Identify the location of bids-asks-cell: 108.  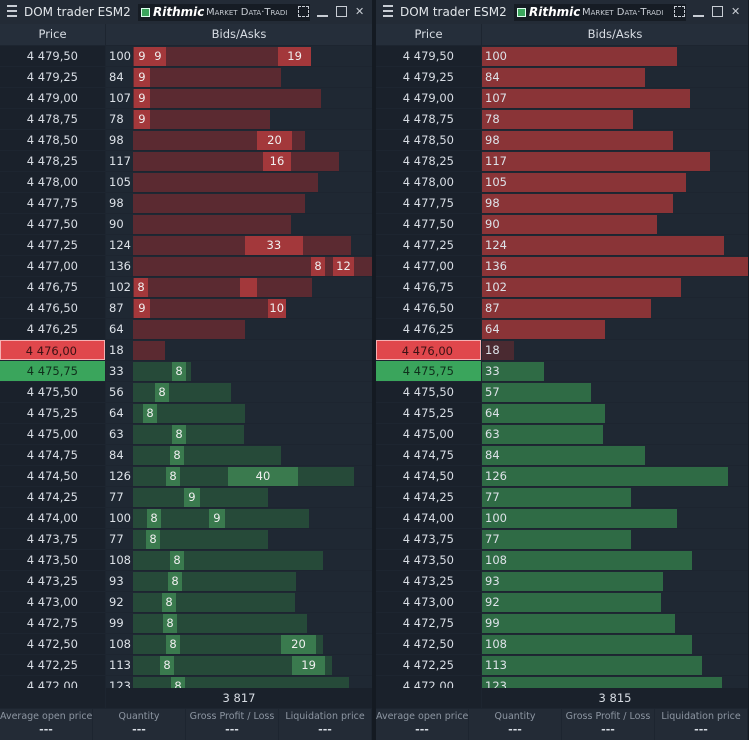
(615, 644).